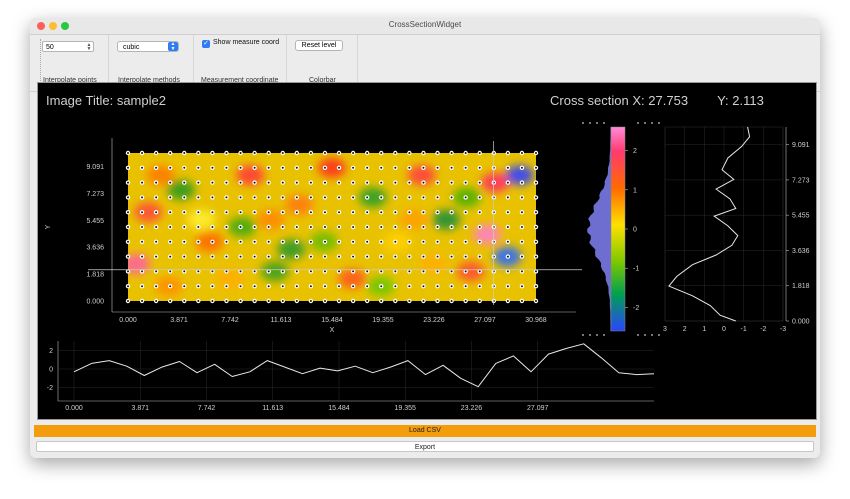 The width and height of the screenshot is (850, 499). I want to click on vprofile-x-tick-label: 1, so click(704, 329).